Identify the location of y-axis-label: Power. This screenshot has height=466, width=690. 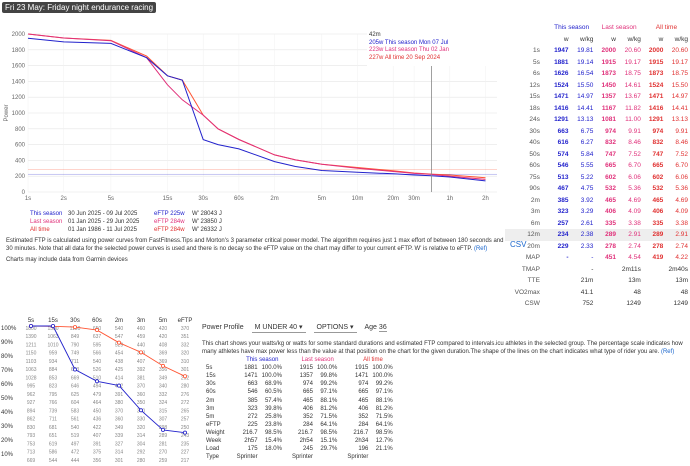
(7, 112).